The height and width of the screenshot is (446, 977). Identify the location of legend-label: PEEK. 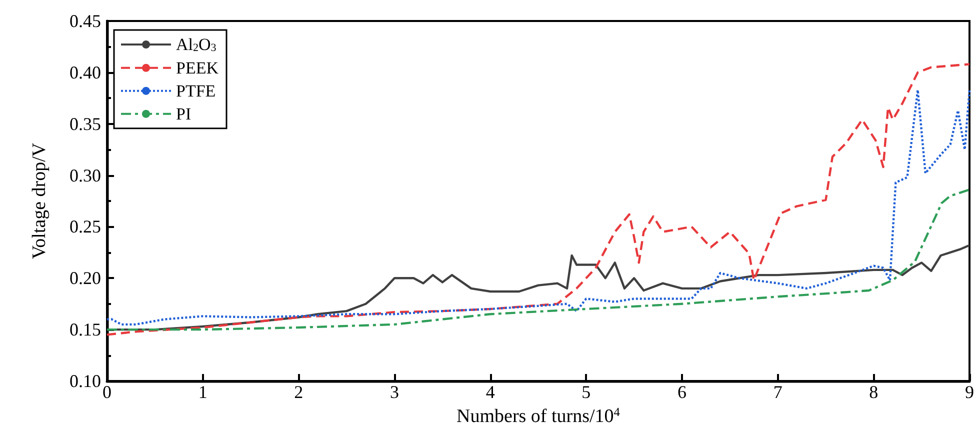
(198, 68).